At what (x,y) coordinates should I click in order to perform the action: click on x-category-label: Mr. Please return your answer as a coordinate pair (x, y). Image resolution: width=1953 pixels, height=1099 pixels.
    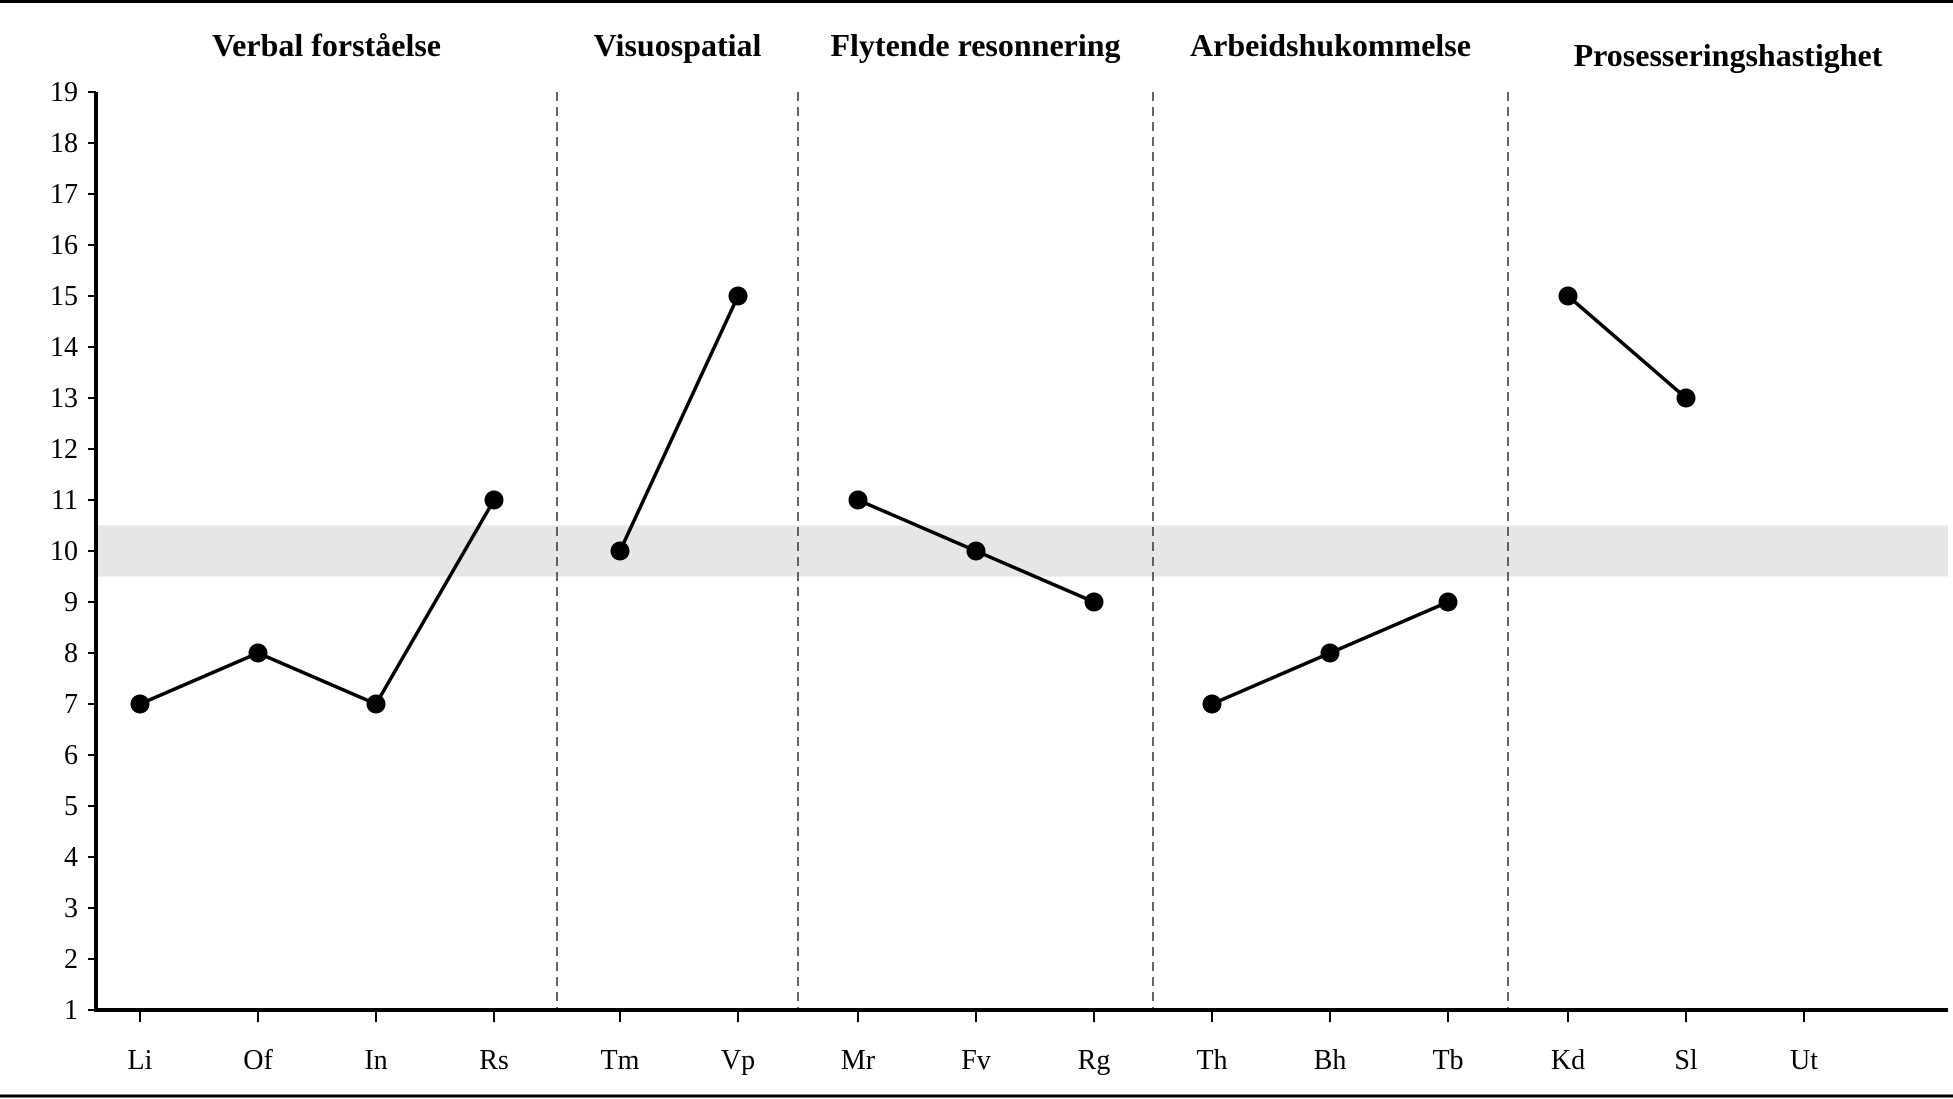
    Looking at the image, I should click on (858, 1060).